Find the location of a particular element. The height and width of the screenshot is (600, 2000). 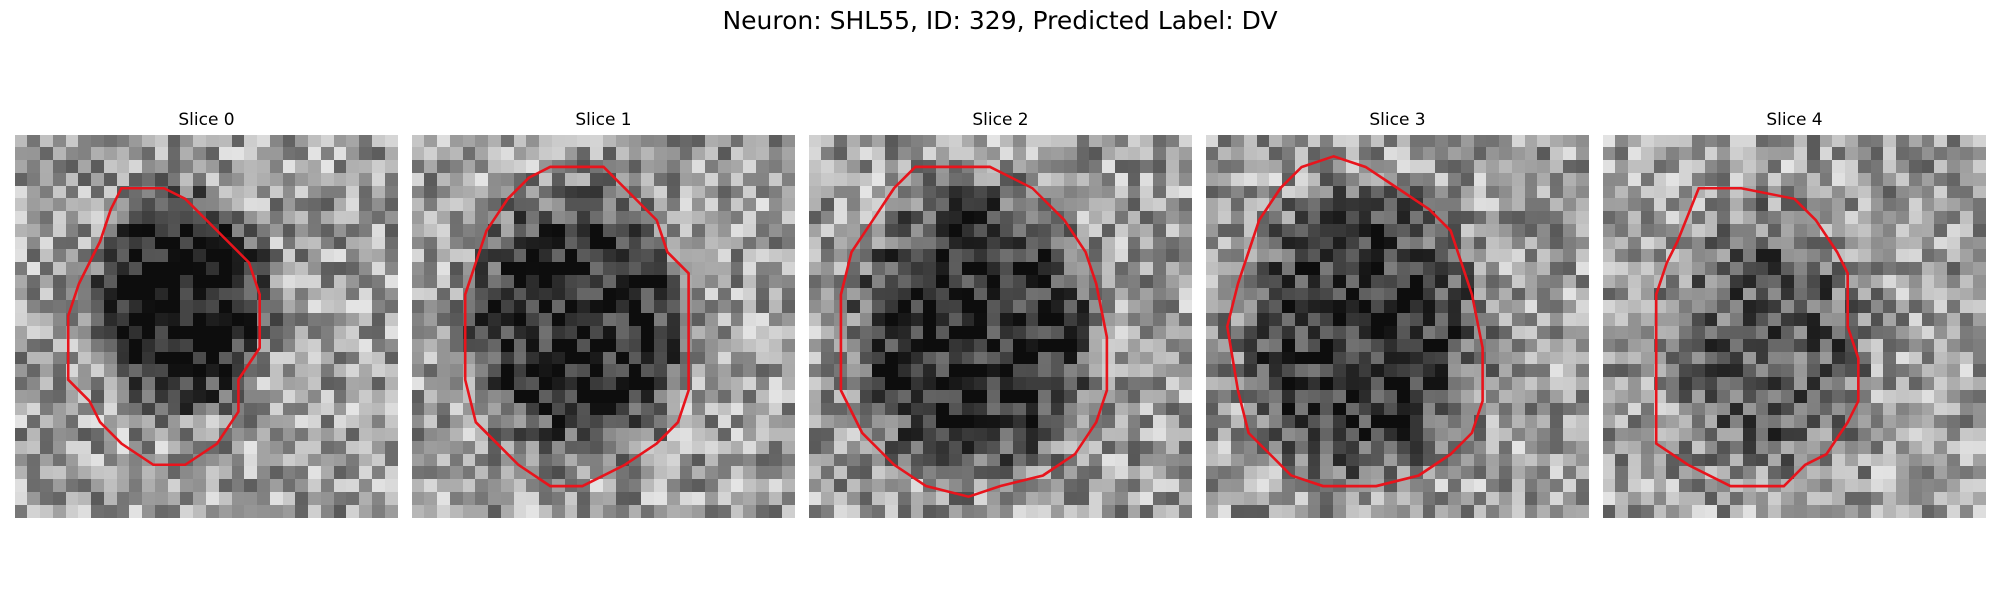

slice-panel-1: Slice 1 is located at coordinates (603, 312).